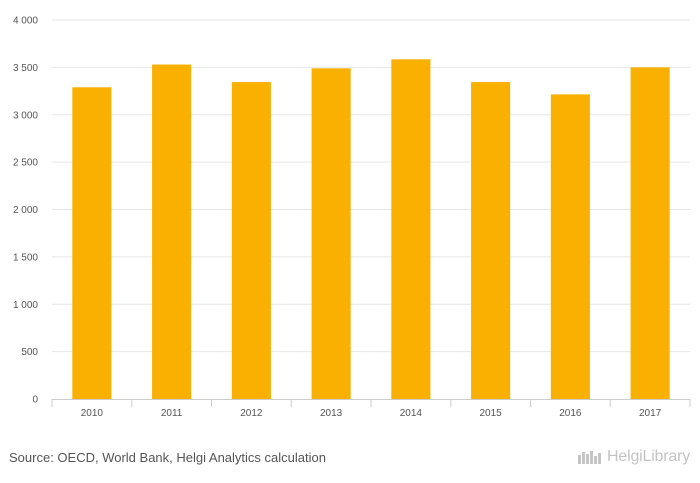  I want to click on y-tick-label: 2 000, so click(25, 210).